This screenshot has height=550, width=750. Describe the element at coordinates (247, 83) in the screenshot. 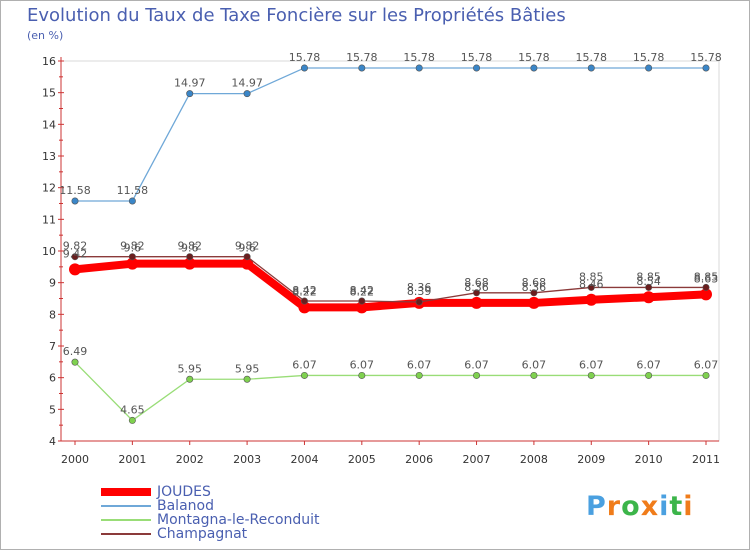

I see `data-label: 14.97` at that location.